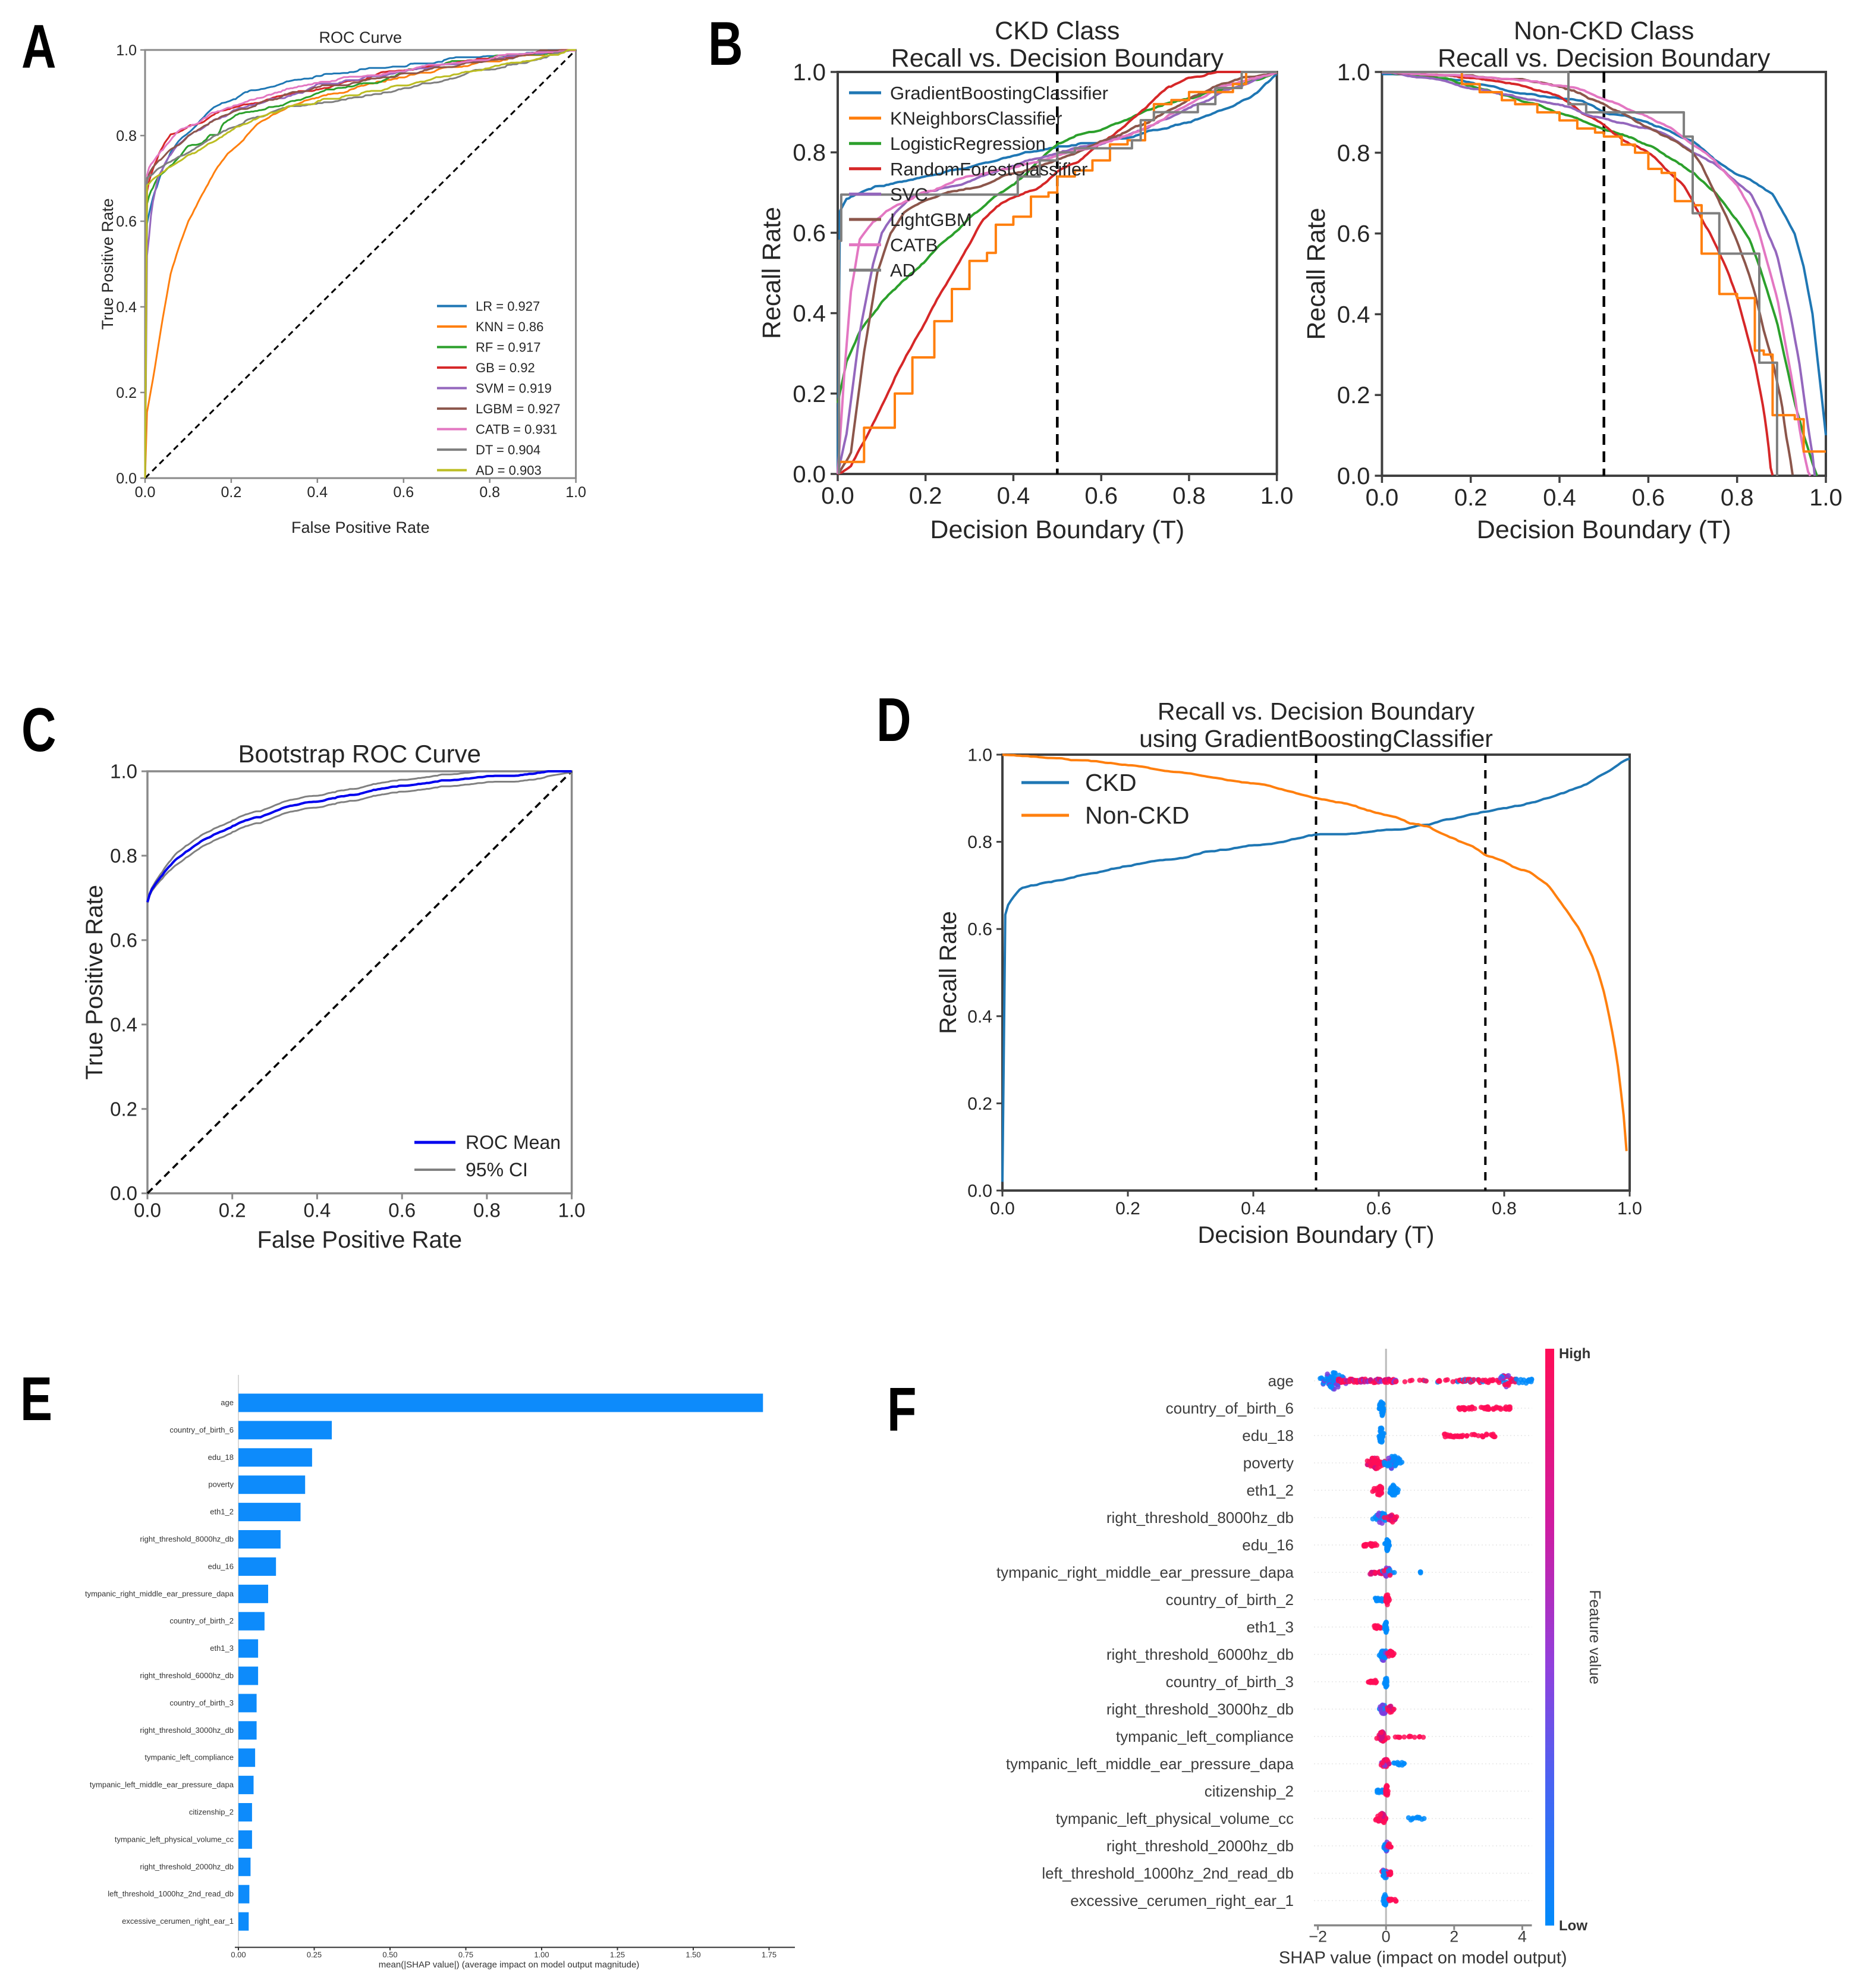  I want to click on svg-text: CKD Class, so click(1057, 31).